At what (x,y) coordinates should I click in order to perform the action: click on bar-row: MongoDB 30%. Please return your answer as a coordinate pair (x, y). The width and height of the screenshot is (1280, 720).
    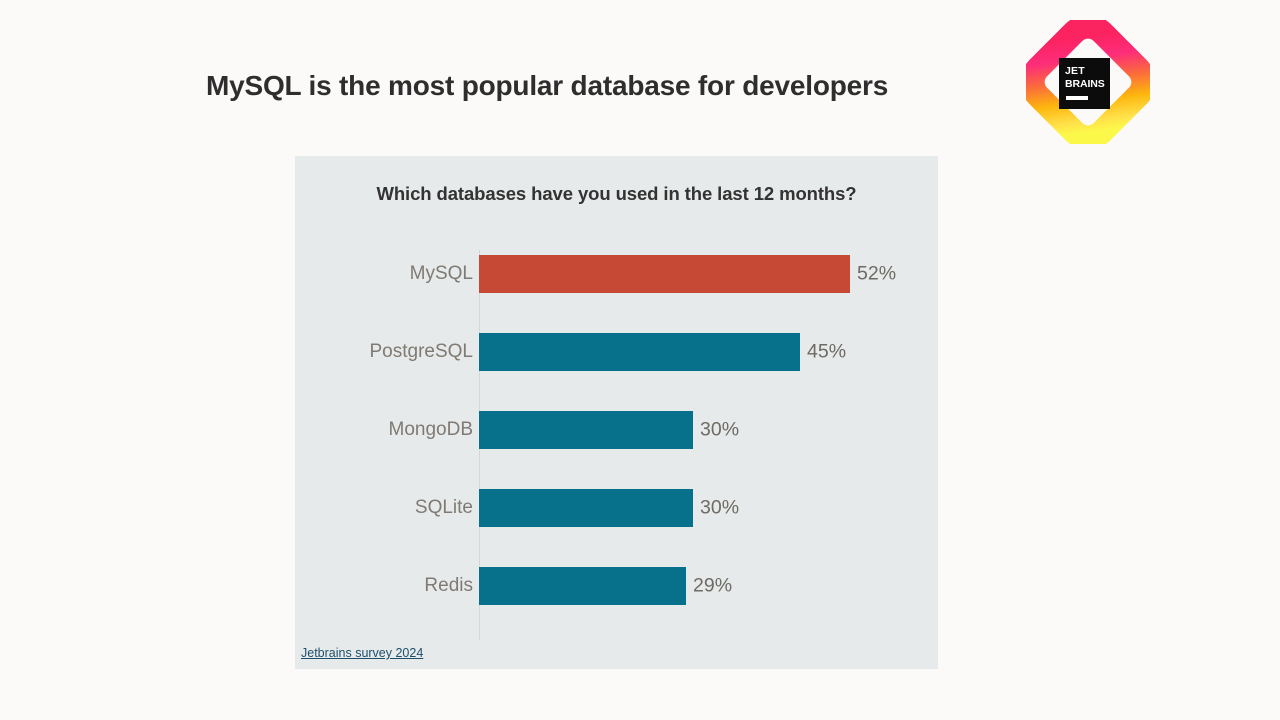
    Looking at the image, I should click on (616, 430).